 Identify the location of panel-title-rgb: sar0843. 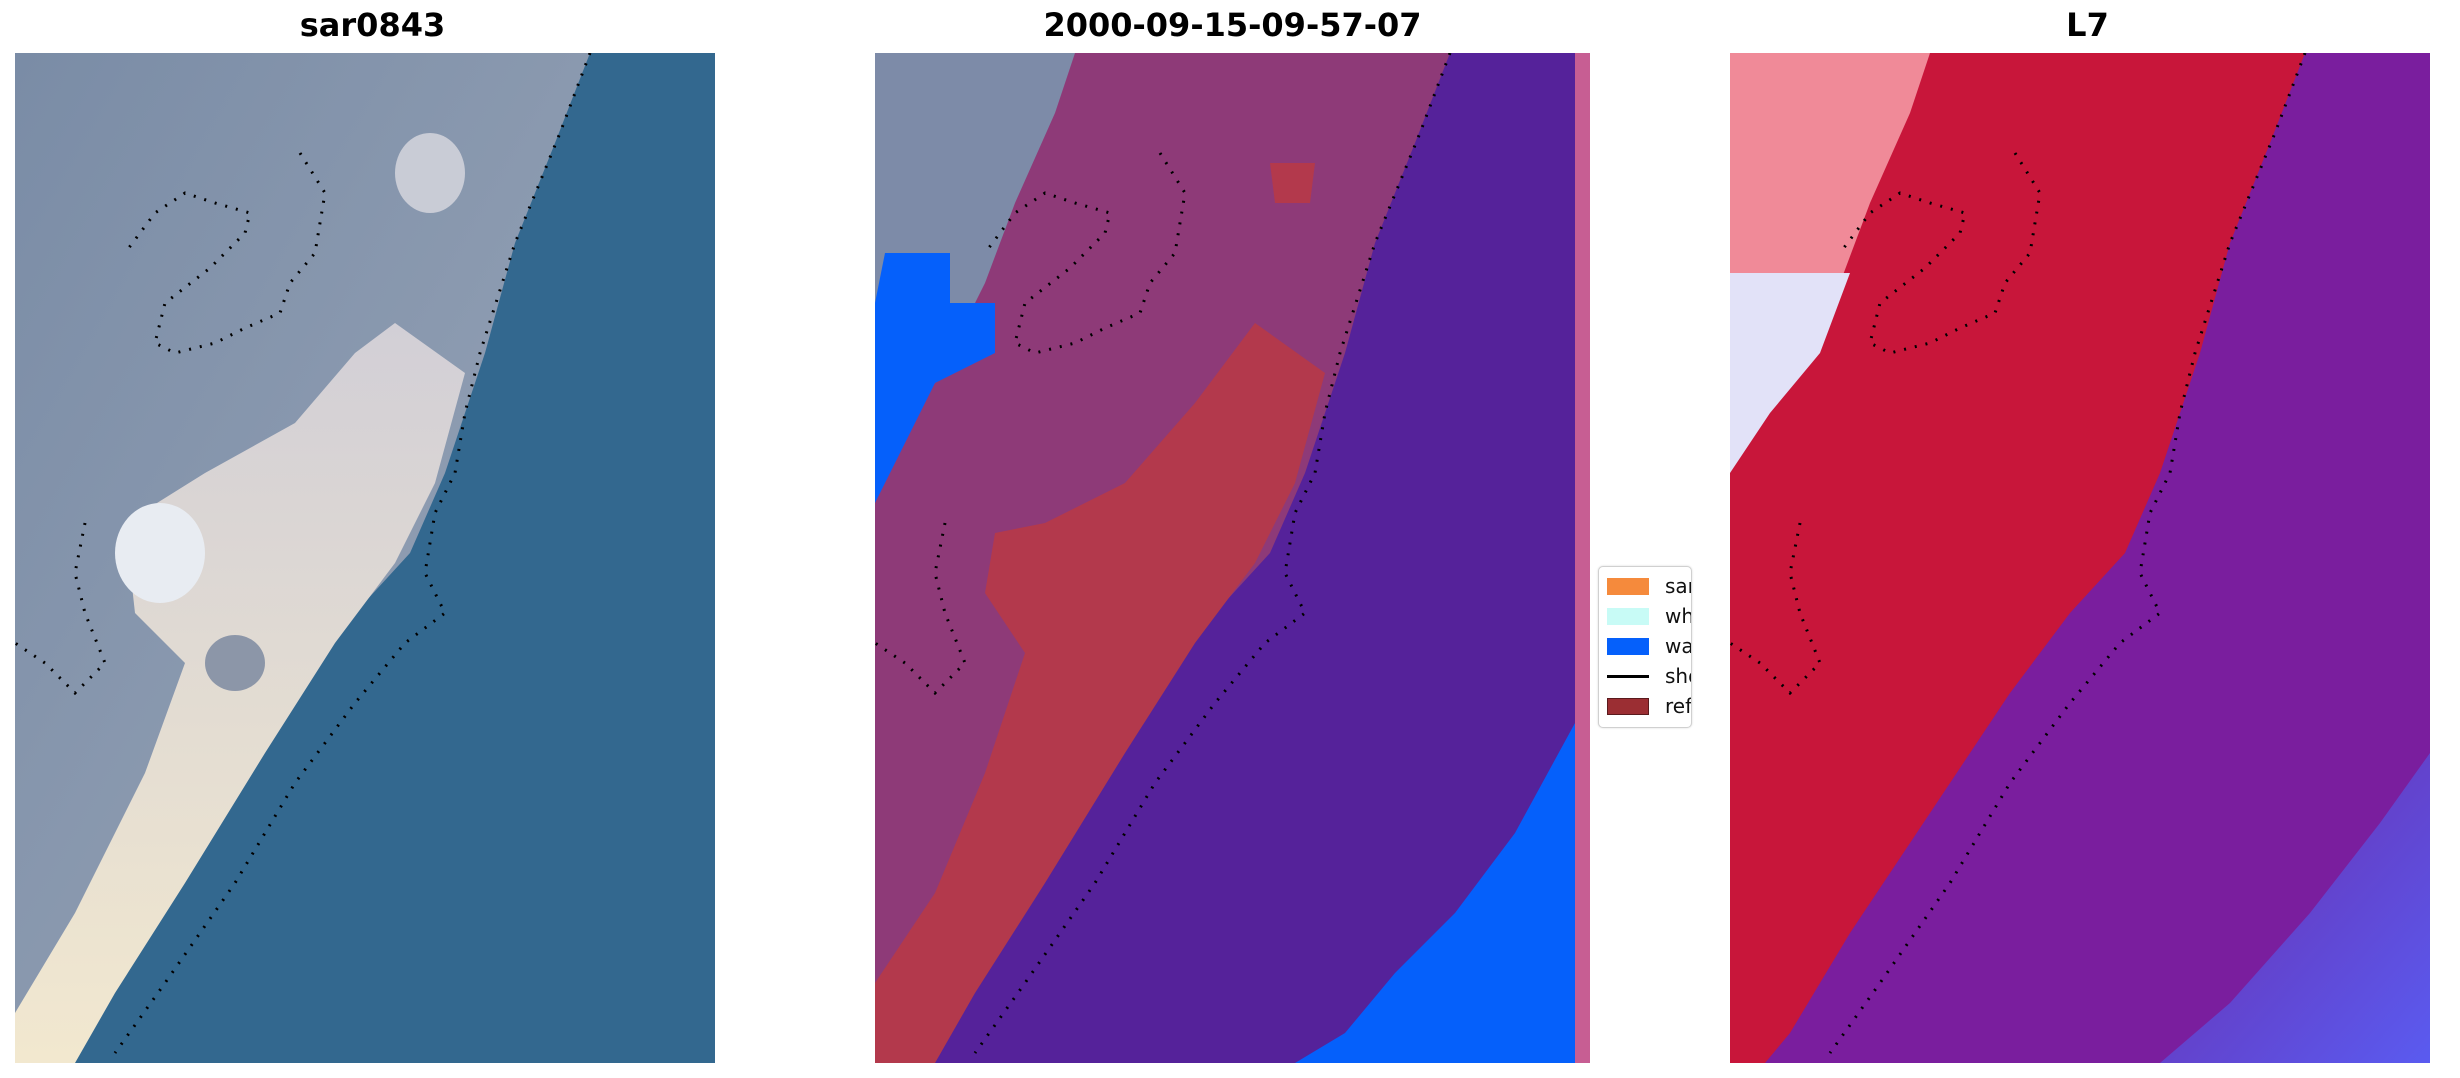
(372, 25).